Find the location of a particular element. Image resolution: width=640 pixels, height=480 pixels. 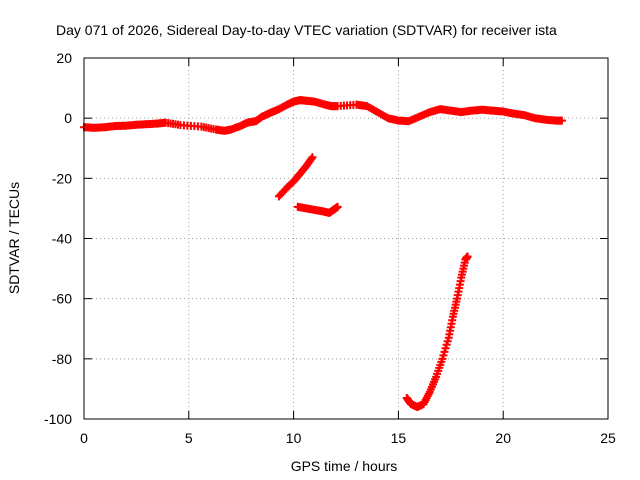

y-axis-label: SDTVAR / TECUs is located at coordinates (14, 238).